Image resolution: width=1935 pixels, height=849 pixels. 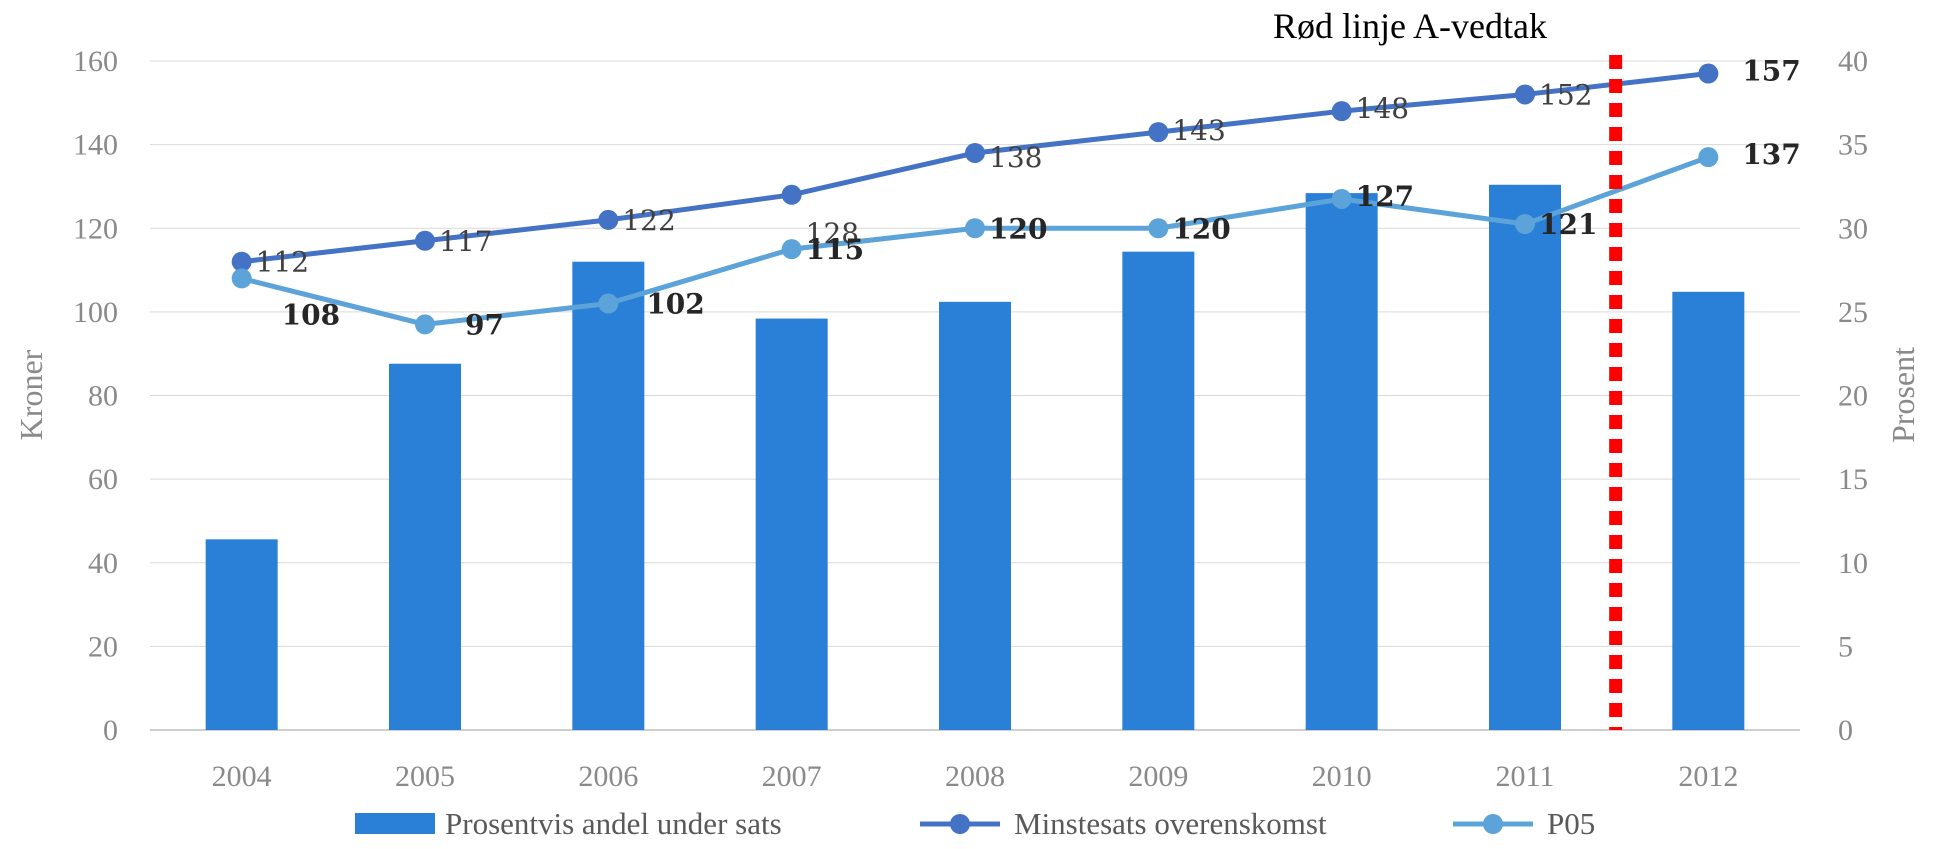 I want to click on minstesats-data-label: 128, so click(x=832, y=233).